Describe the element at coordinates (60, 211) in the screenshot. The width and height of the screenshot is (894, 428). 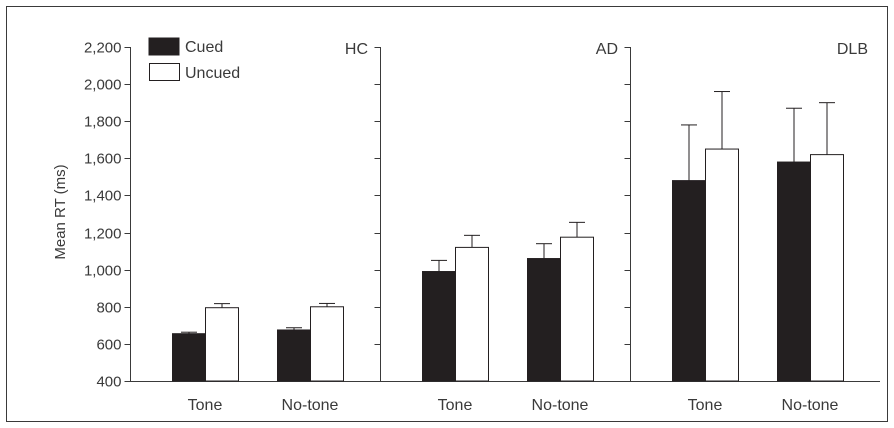
I see `y-axis-title: Mean RT (ms)` at that location.